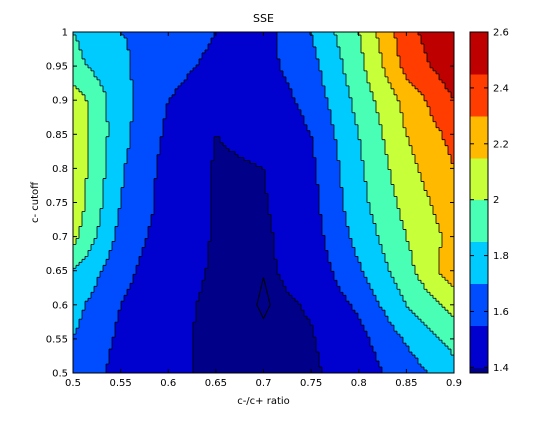 Image resolution: width=560 pixels, height=424 pixels. Describe the element at coordinates (57, 203) in the screenshot. I see `y-tick-label: 0.75` at that location.